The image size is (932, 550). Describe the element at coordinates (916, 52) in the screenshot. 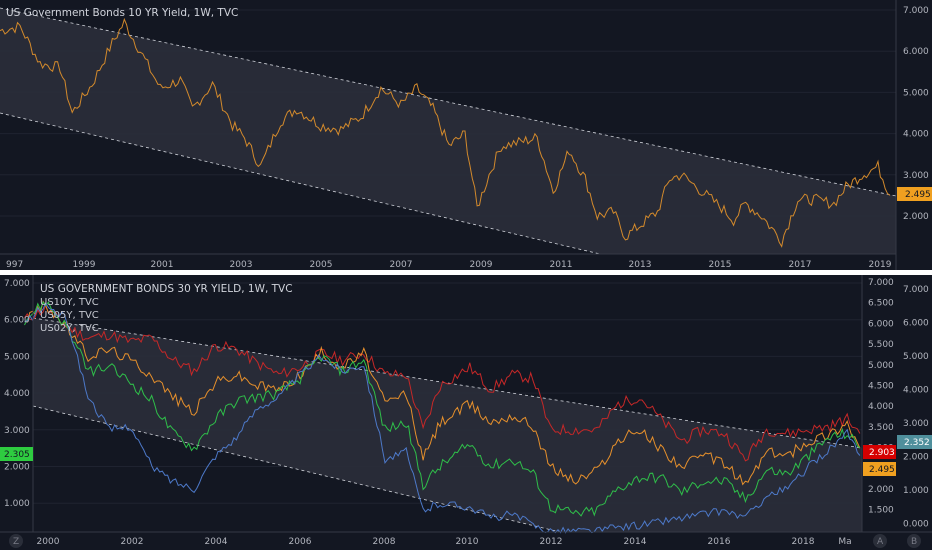

I see `top-price-tick: 6.000` at that location.